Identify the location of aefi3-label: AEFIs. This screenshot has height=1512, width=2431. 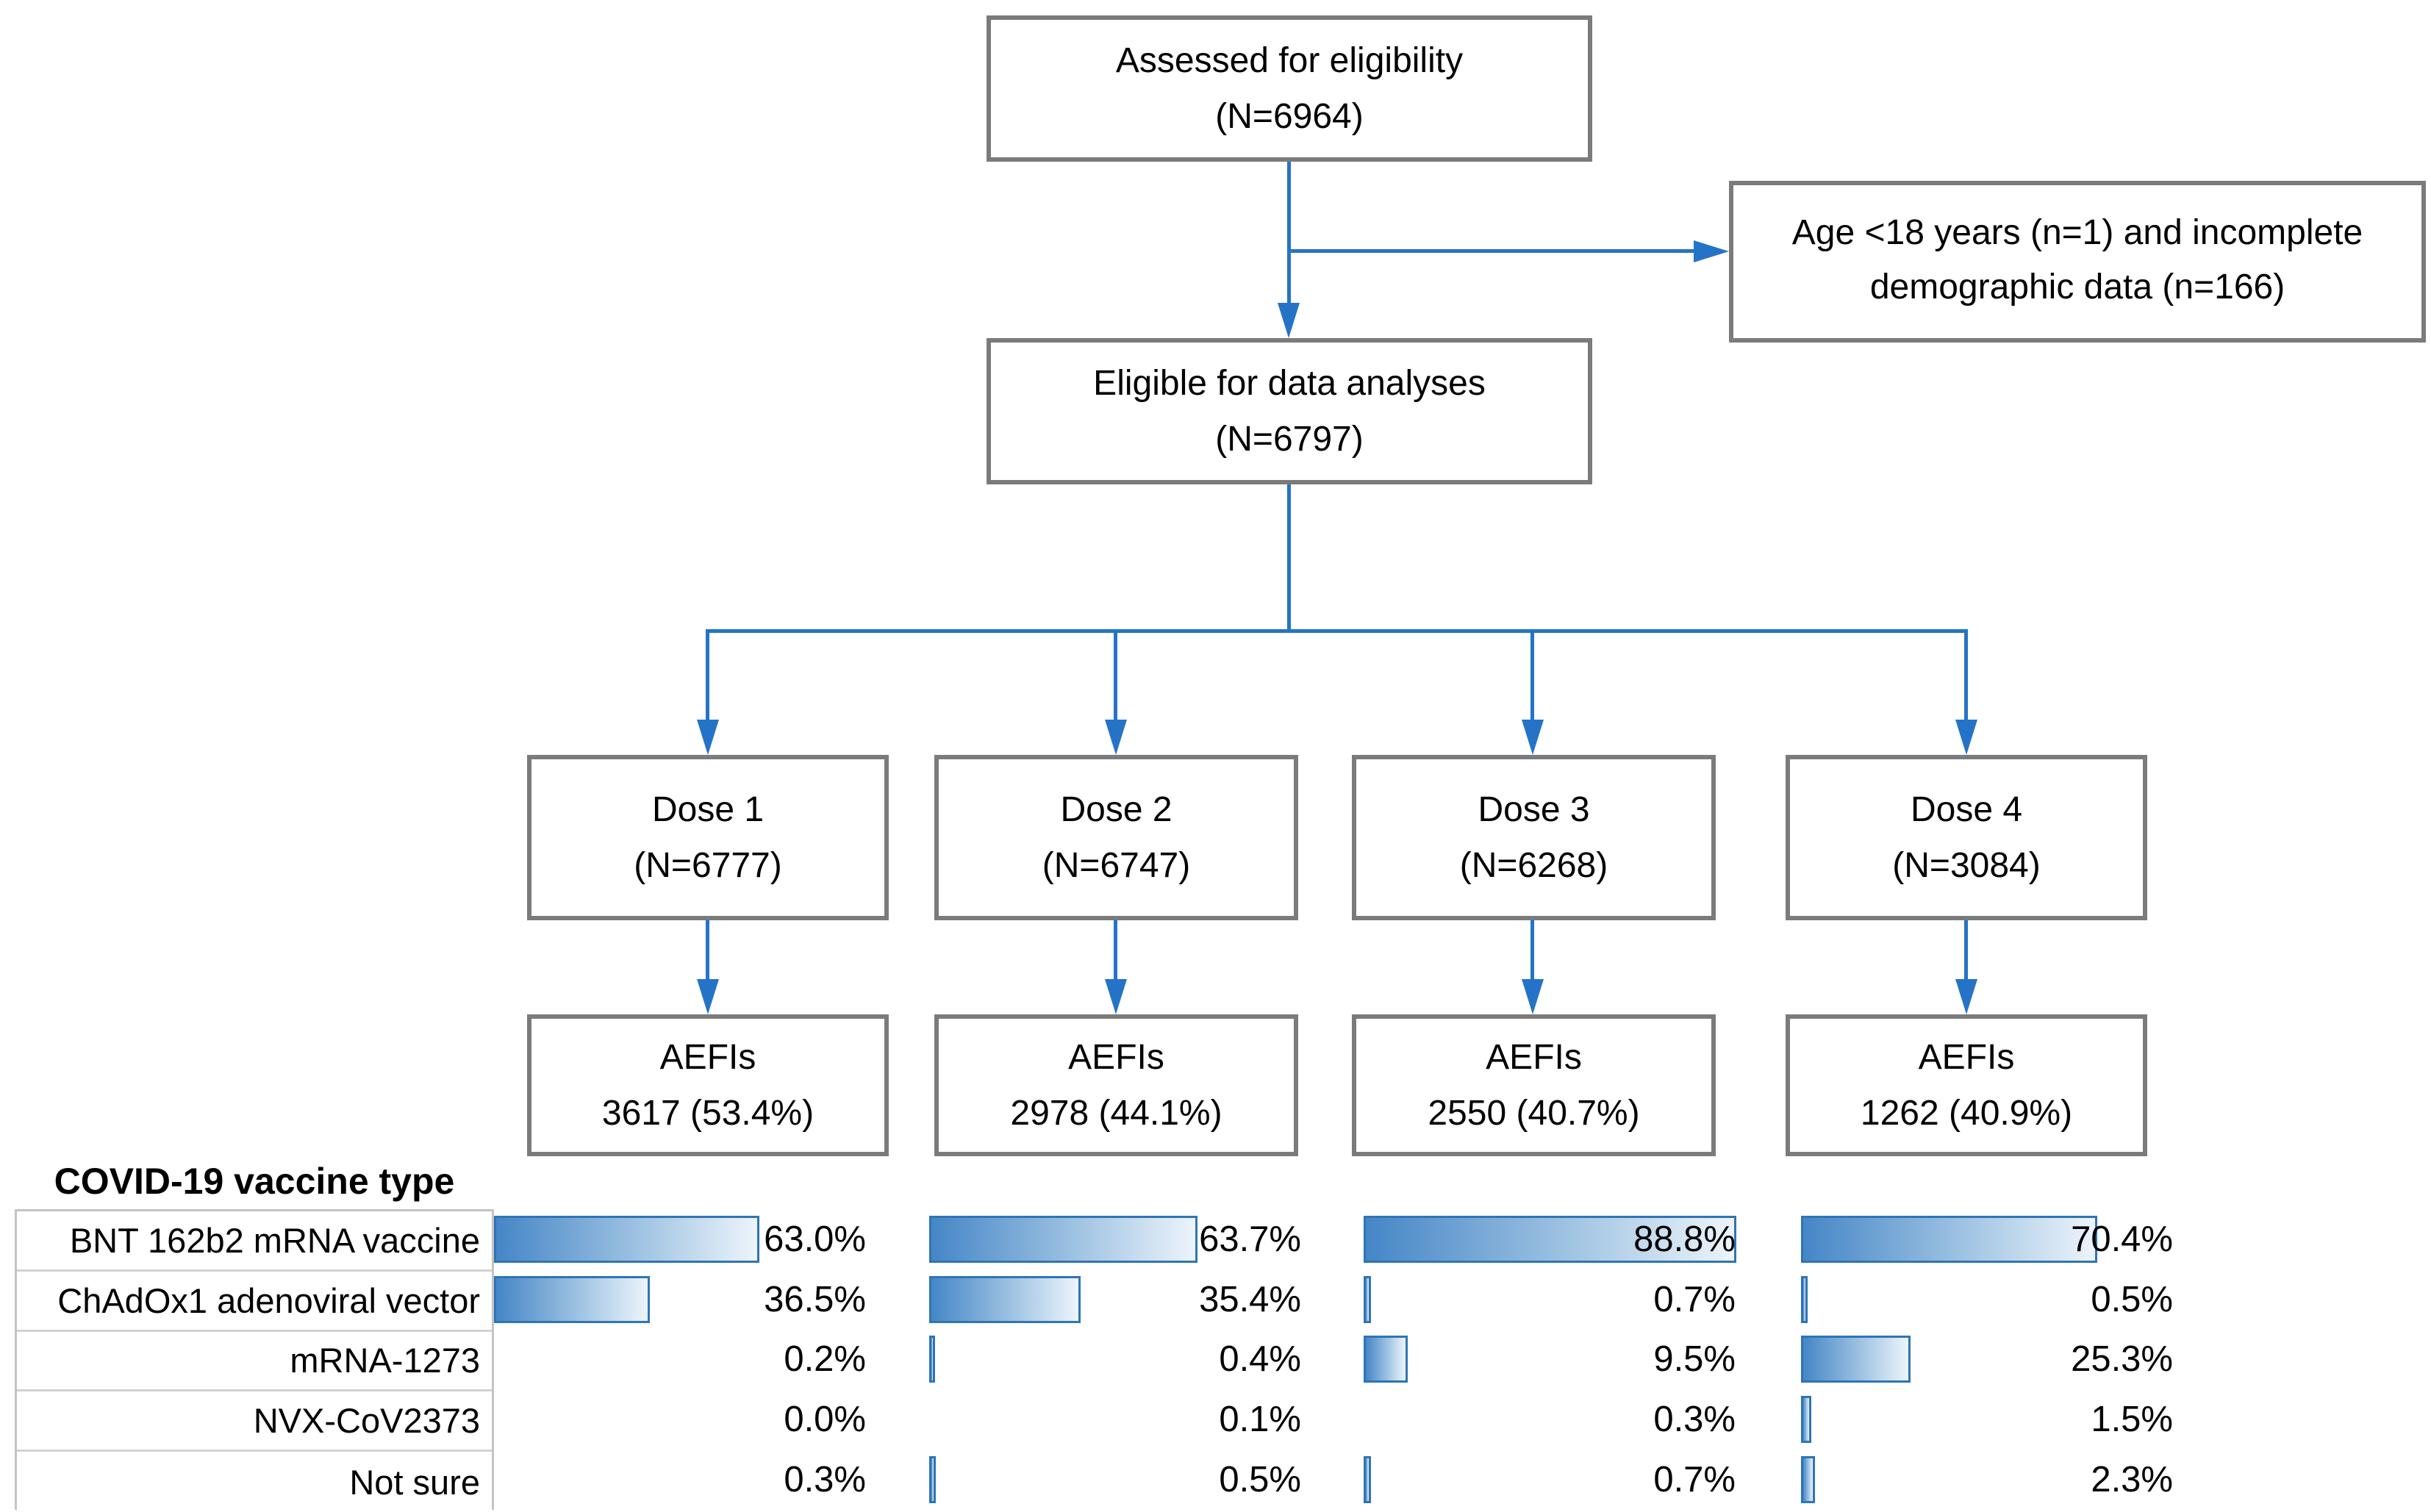
(1534, 1057).